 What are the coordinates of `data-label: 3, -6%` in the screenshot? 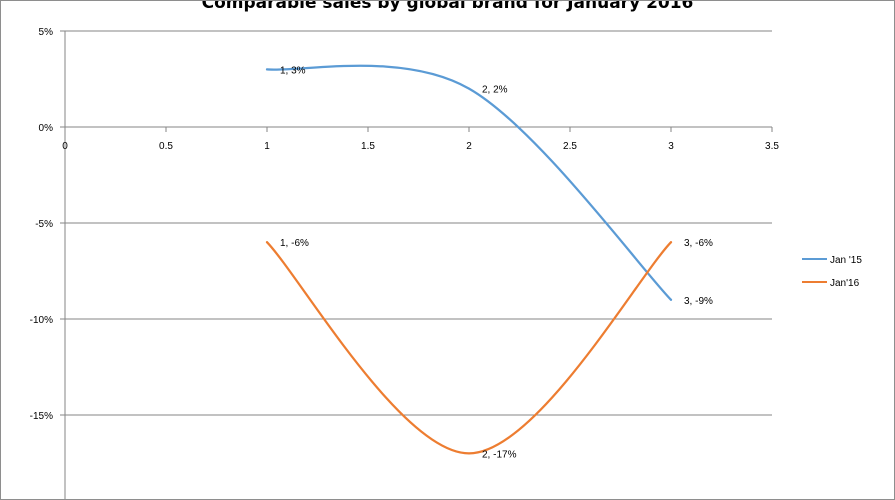 It's located at (698, 243).